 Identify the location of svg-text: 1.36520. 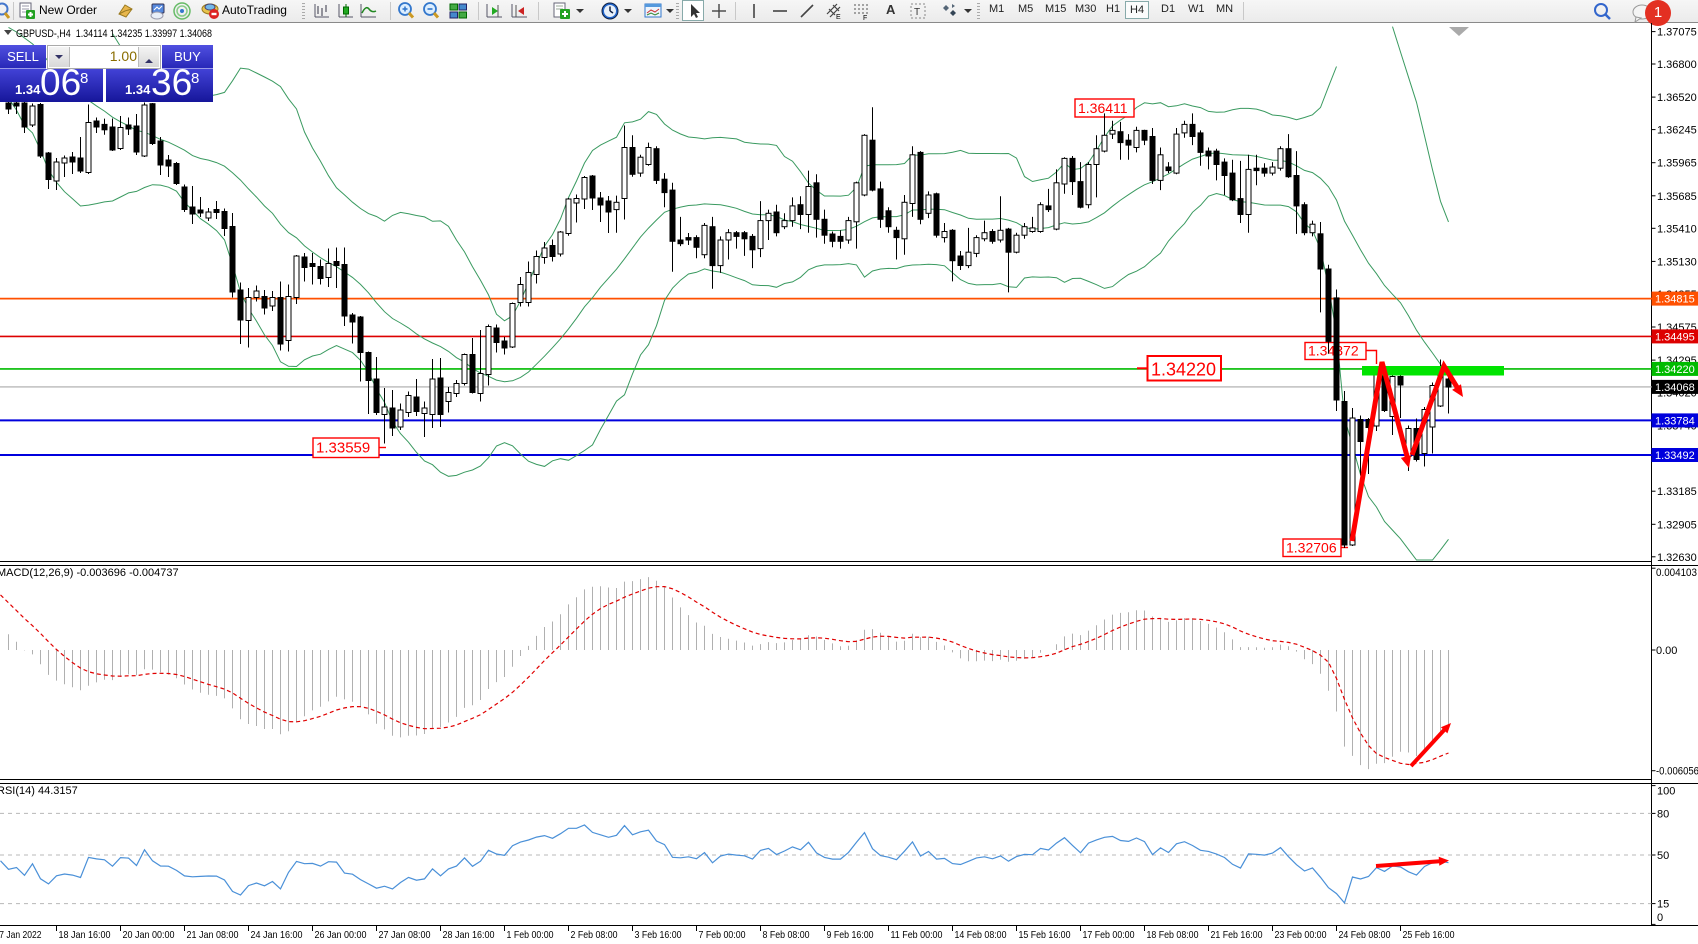
(1677, 98).